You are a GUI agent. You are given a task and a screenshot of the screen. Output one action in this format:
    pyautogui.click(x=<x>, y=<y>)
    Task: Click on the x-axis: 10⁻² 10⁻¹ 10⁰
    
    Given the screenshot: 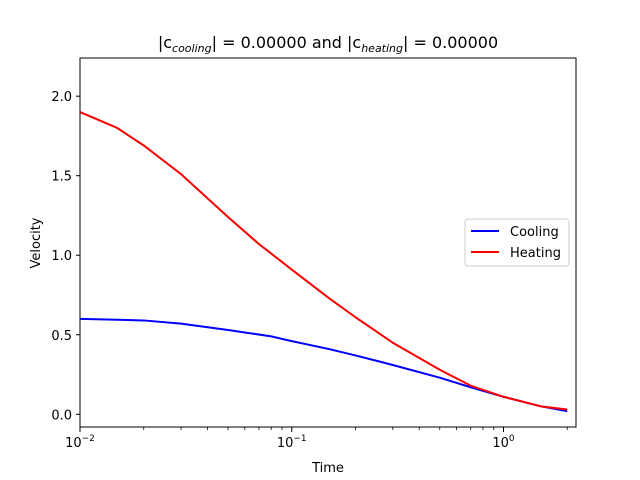 What is the action you would take?
    pyautogui.click(x=290, y=439)
    